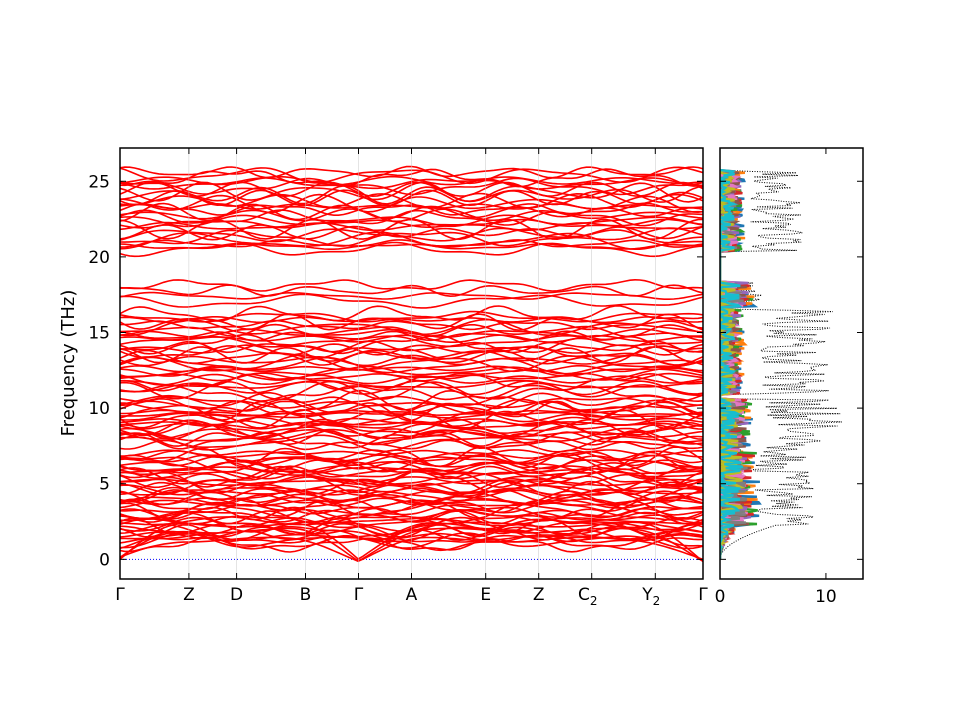  I want to click on y-tick-label: 5, so click(104, 485).